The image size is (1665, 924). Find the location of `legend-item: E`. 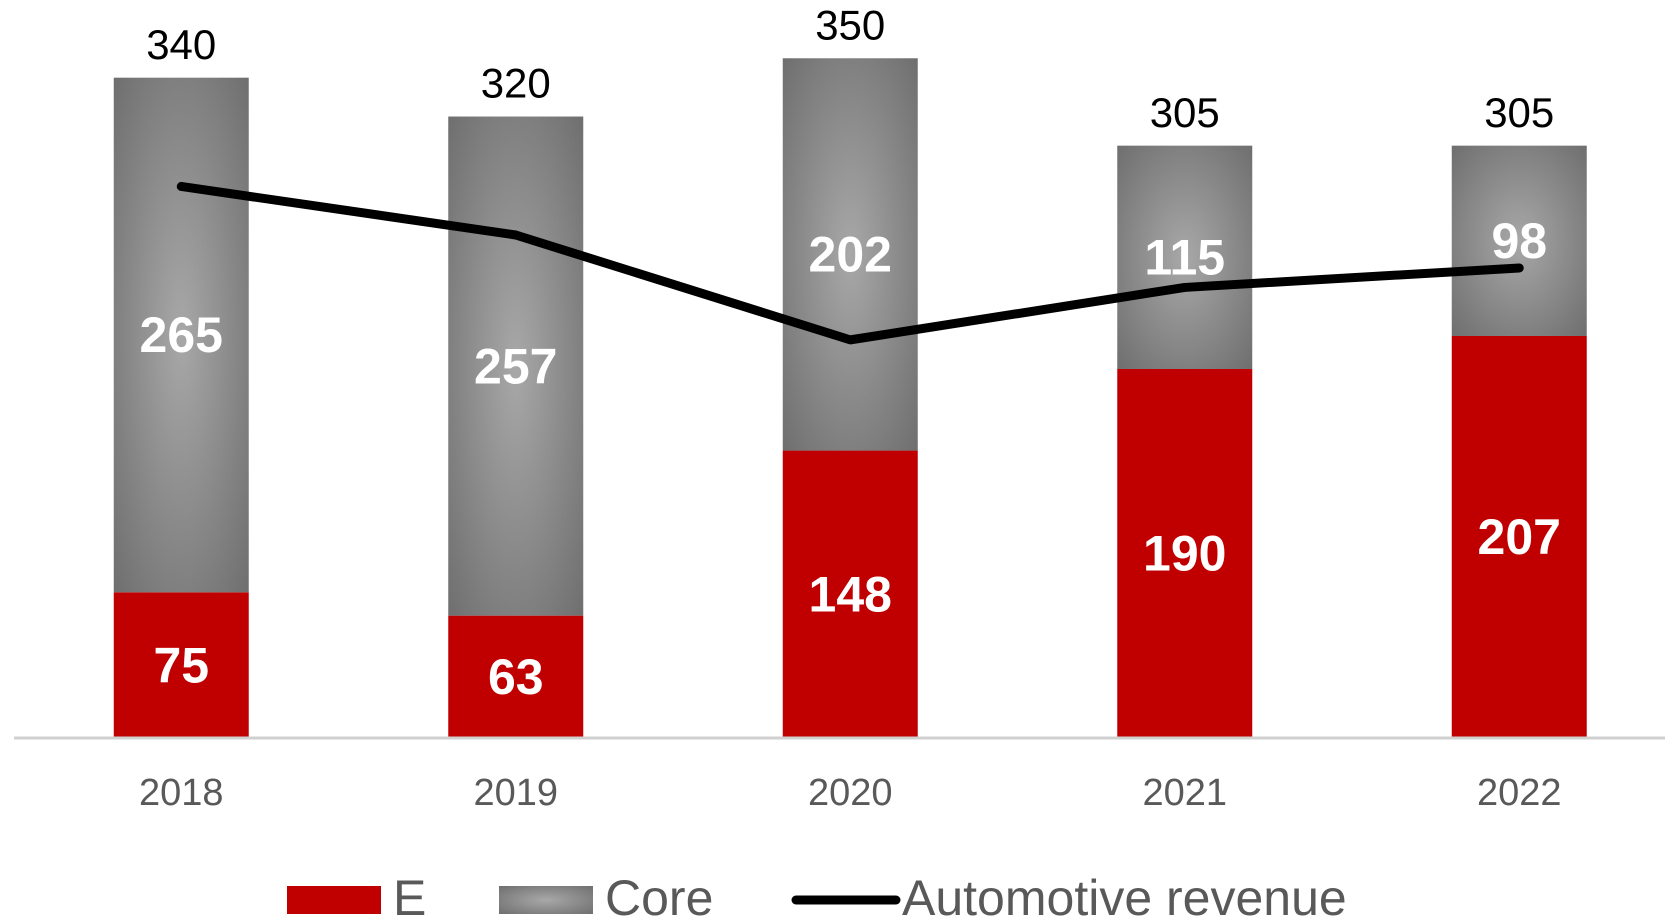

legend-item: E is located at coordinates (356, 897).